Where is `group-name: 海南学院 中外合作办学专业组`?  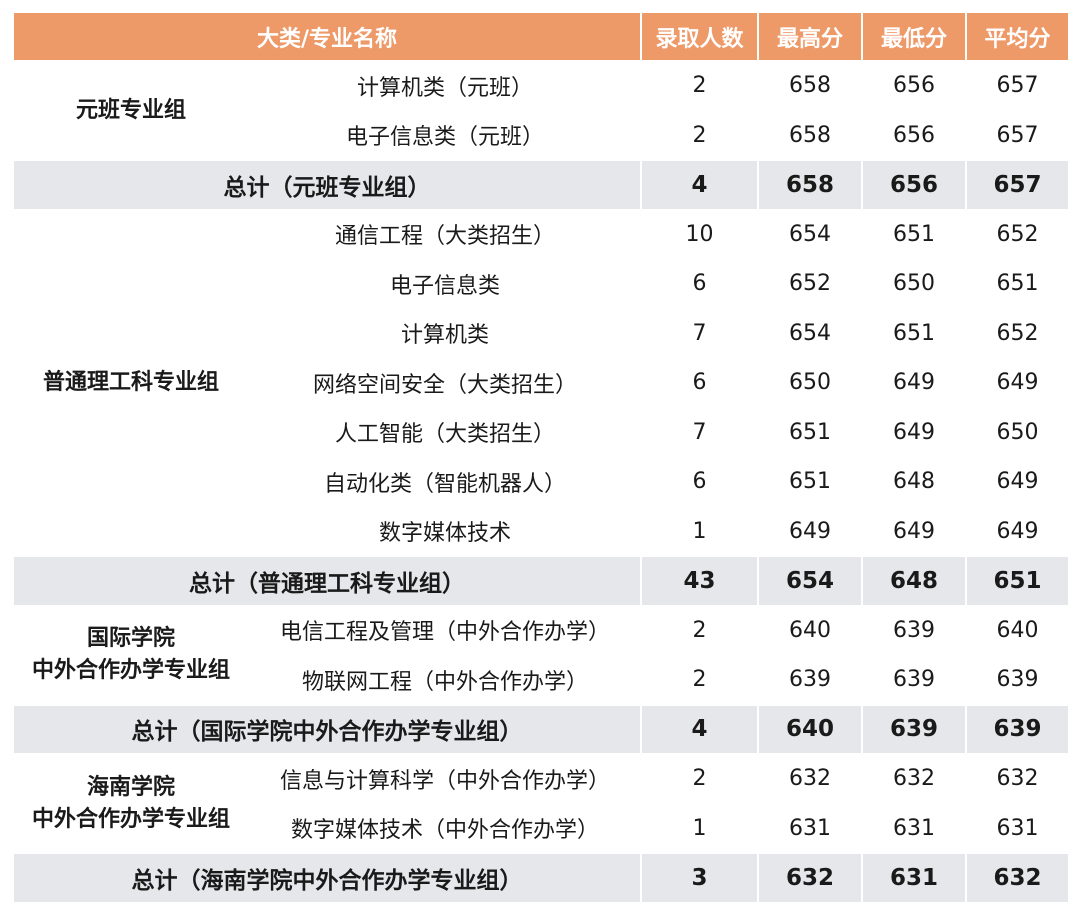
group-name: 海南学院 中外合作办学专业组 is located at coordinates (131, 803).